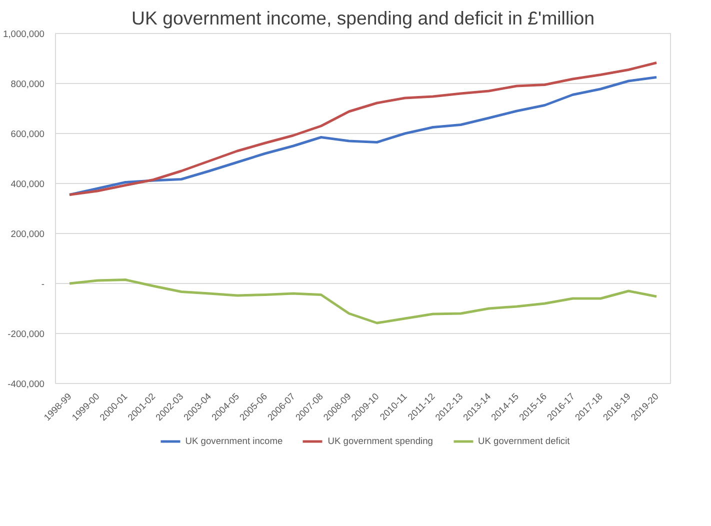 This screenshot has height=526, width=711. What do you see at coordinates (380, 441) in the screenshot?
I see `legend-label: UK government spending` at bounding box center [380, 441].